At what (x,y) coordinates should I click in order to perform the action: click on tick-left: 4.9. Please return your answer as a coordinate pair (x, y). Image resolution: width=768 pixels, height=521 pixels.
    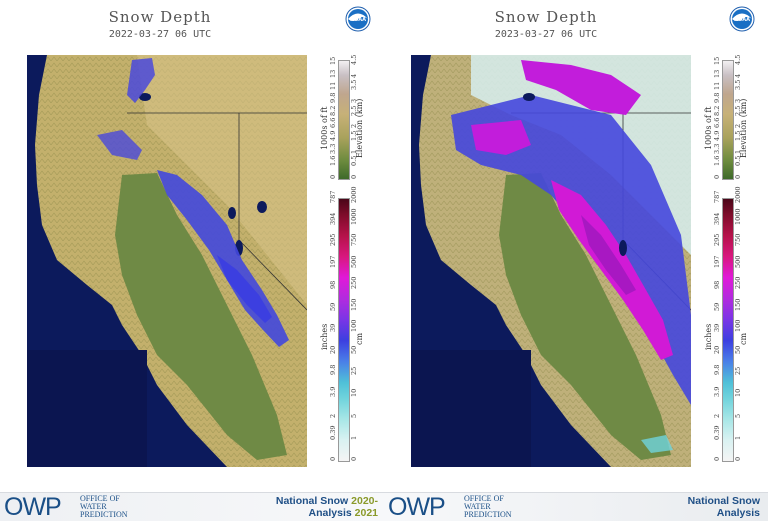
    Looking at the image, I should click on (717, 135).